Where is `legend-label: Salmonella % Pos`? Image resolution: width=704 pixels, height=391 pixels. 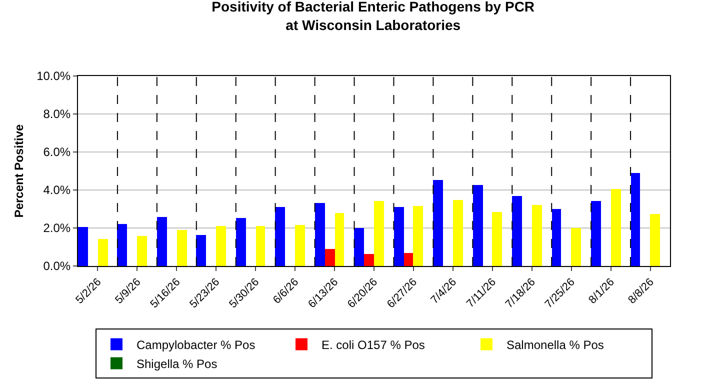
legend-label: Salmonella % Pos is located at coordinates (555, 345).